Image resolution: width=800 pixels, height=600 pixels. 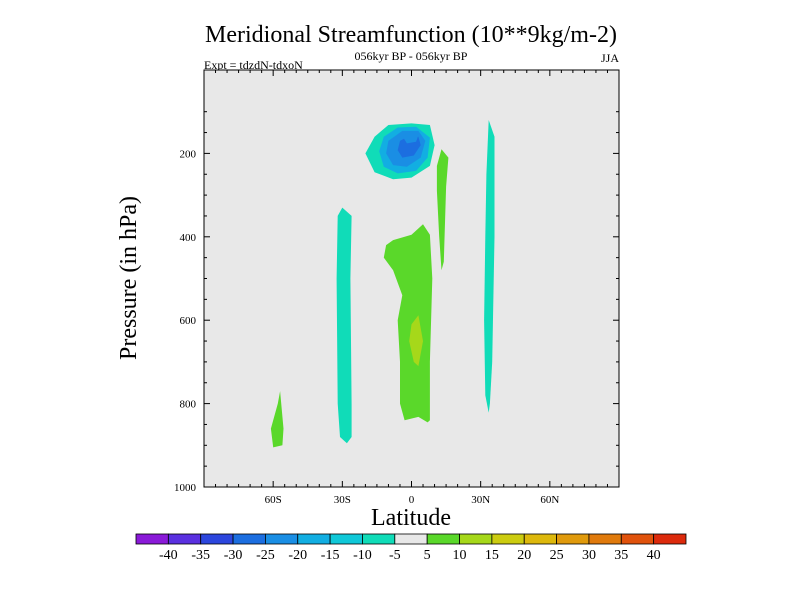 I want to click on colorbar-label: 35, so click(x=621, y=555).